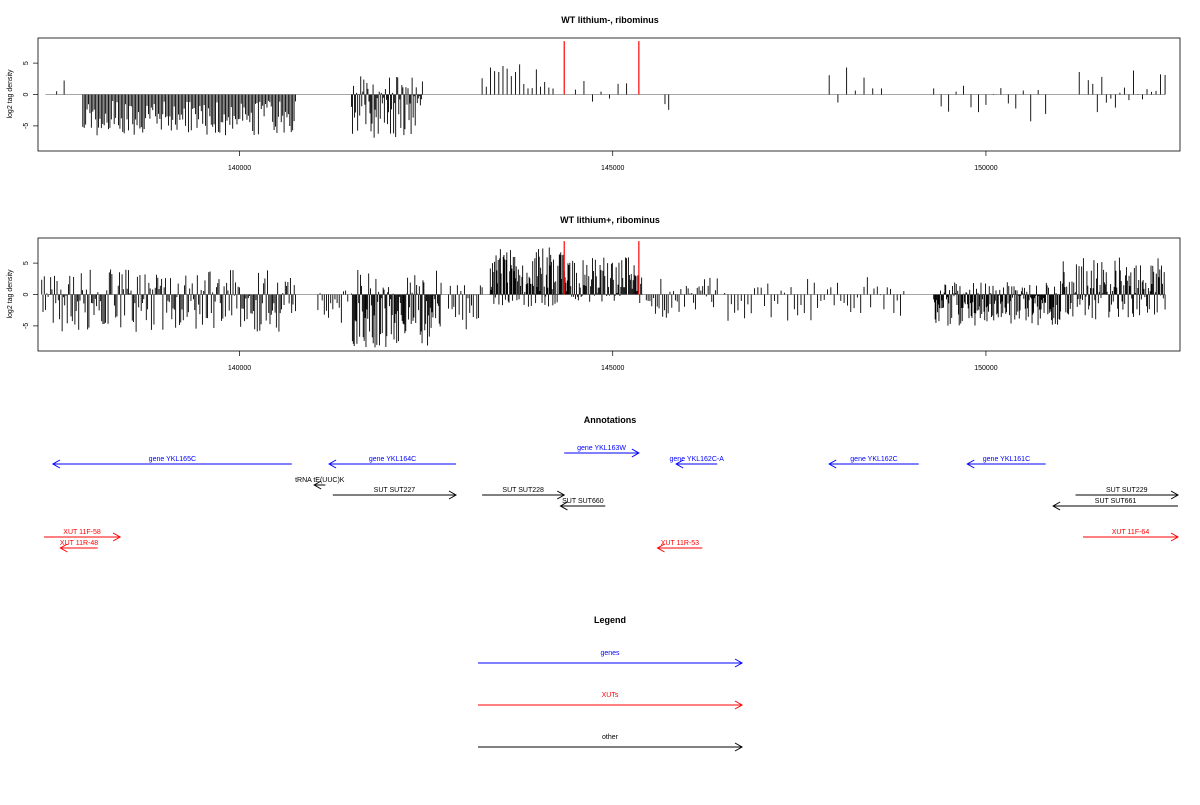 The image size is (1200, 805). I want to click on panel-2-bars, so click(603, 297).